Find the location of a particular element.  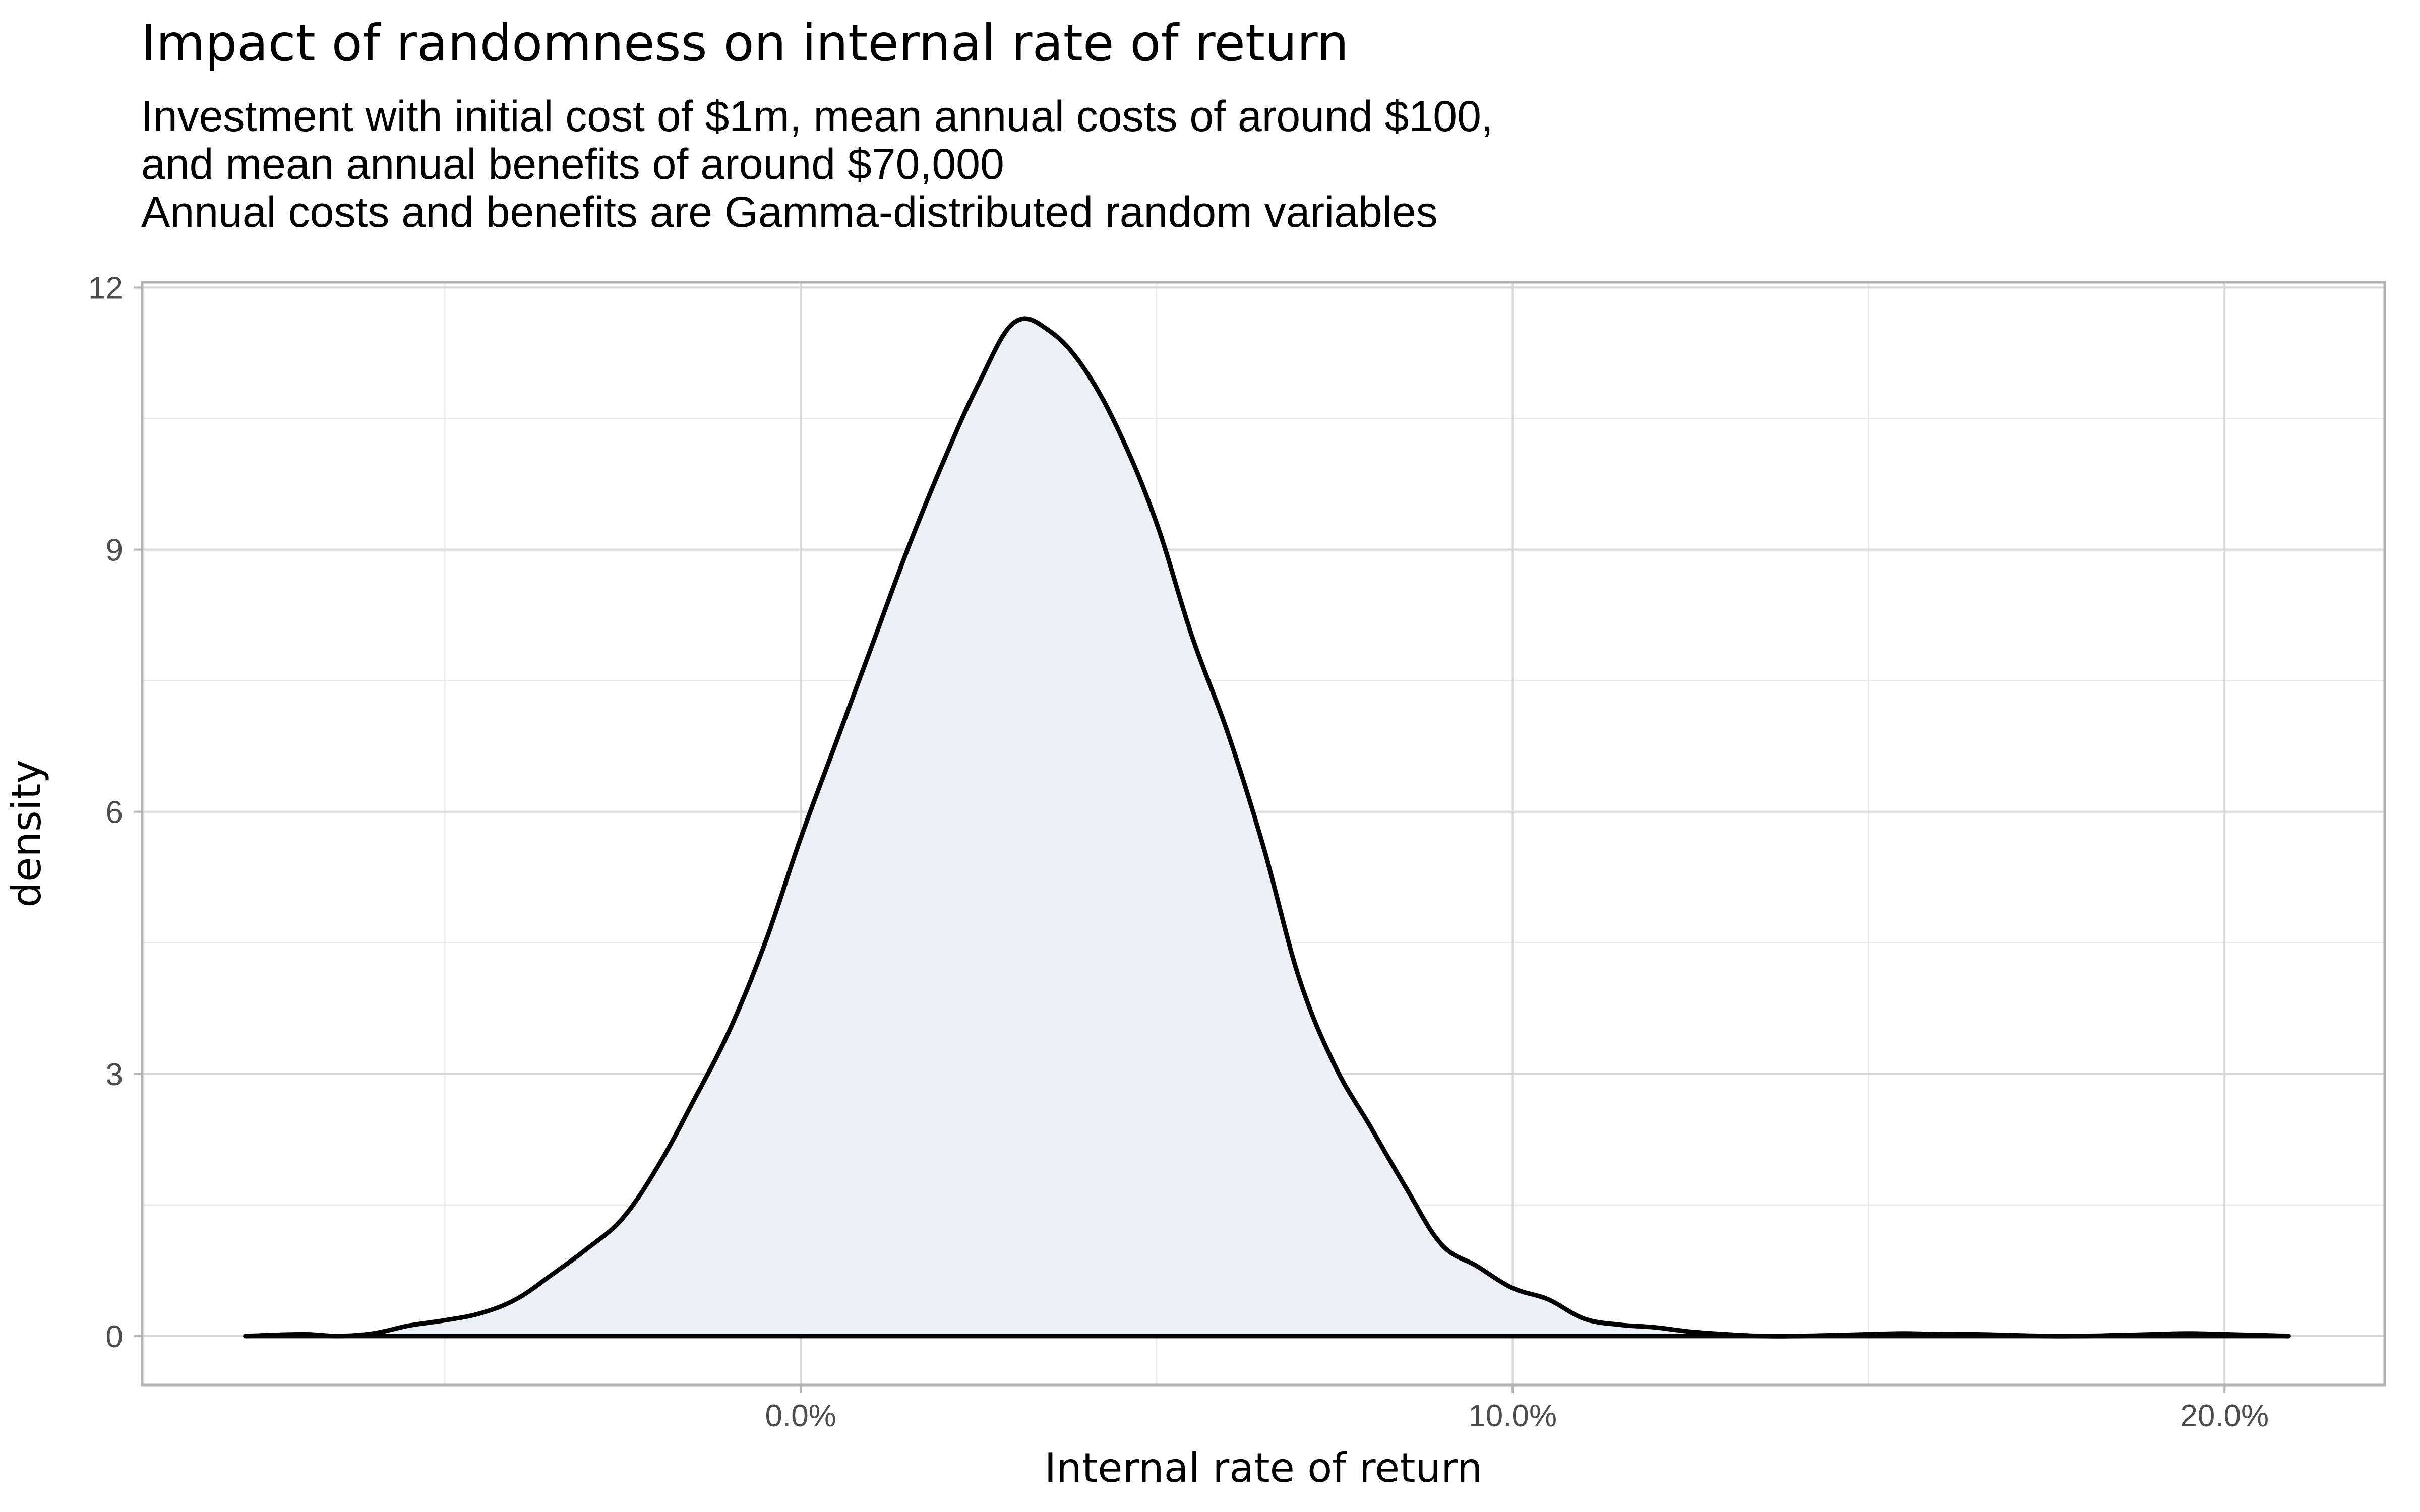

y-axis-title: density is located at coordinates (26, 833).